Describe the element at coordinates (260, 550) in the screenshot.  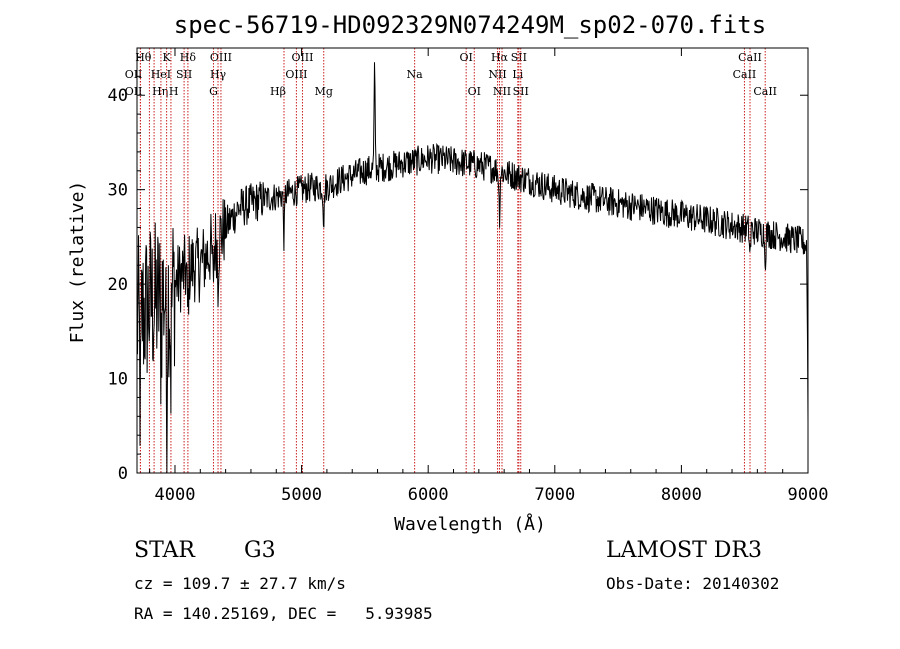
I see `subclass: G3` at that location.